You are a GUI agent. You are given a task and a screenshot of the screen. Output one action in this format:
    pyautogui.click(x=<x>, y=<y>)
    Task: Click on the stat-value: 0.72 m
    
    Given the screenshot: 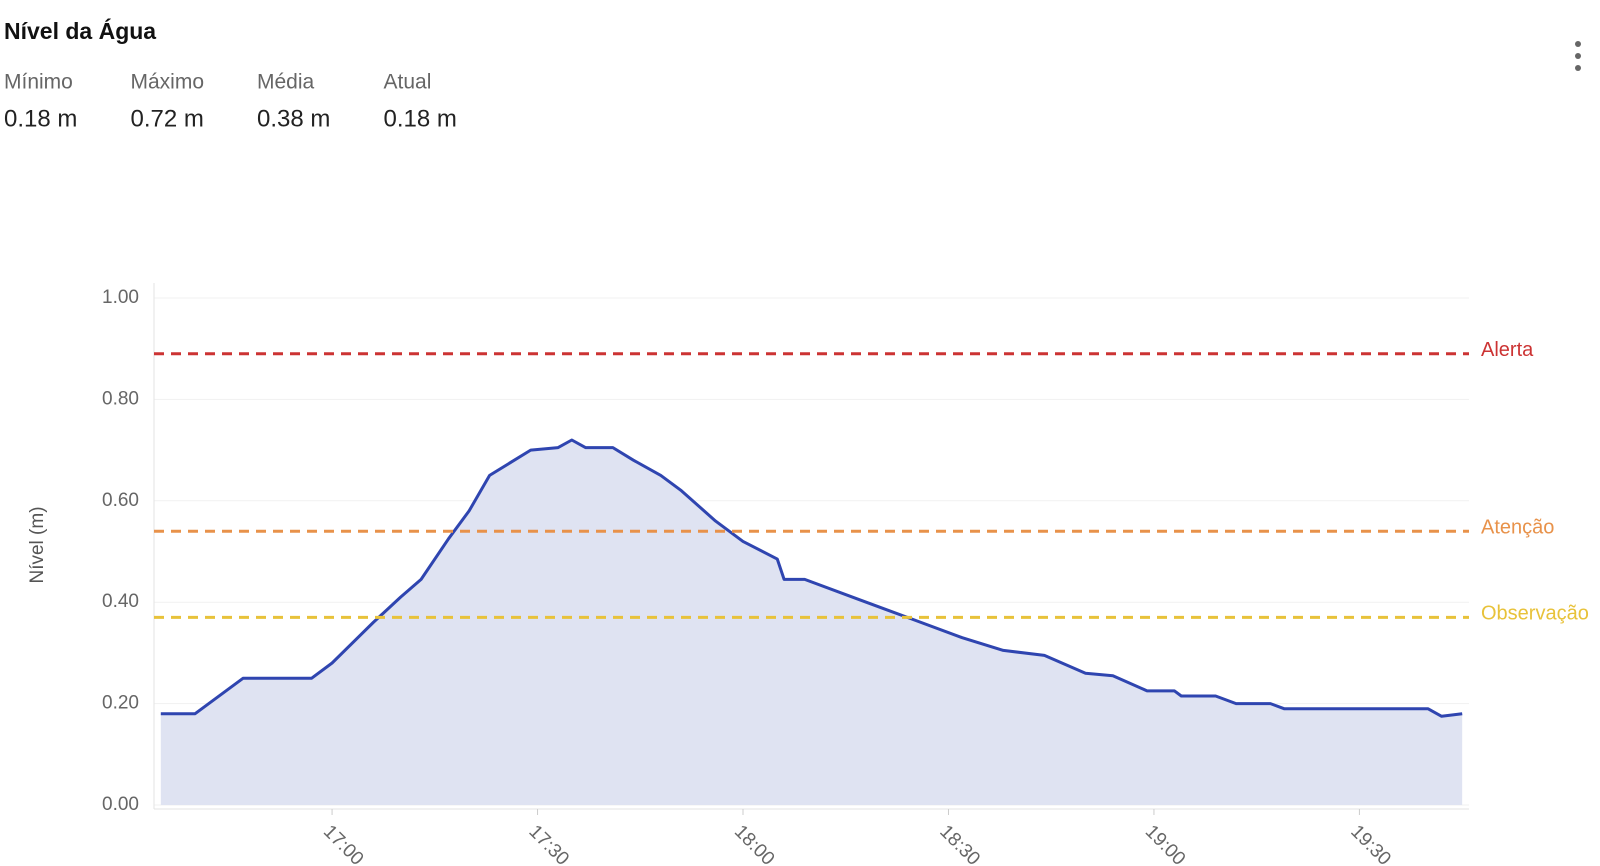 What is the action you would take?
    pyautogui.click(x=167, y=118)
    